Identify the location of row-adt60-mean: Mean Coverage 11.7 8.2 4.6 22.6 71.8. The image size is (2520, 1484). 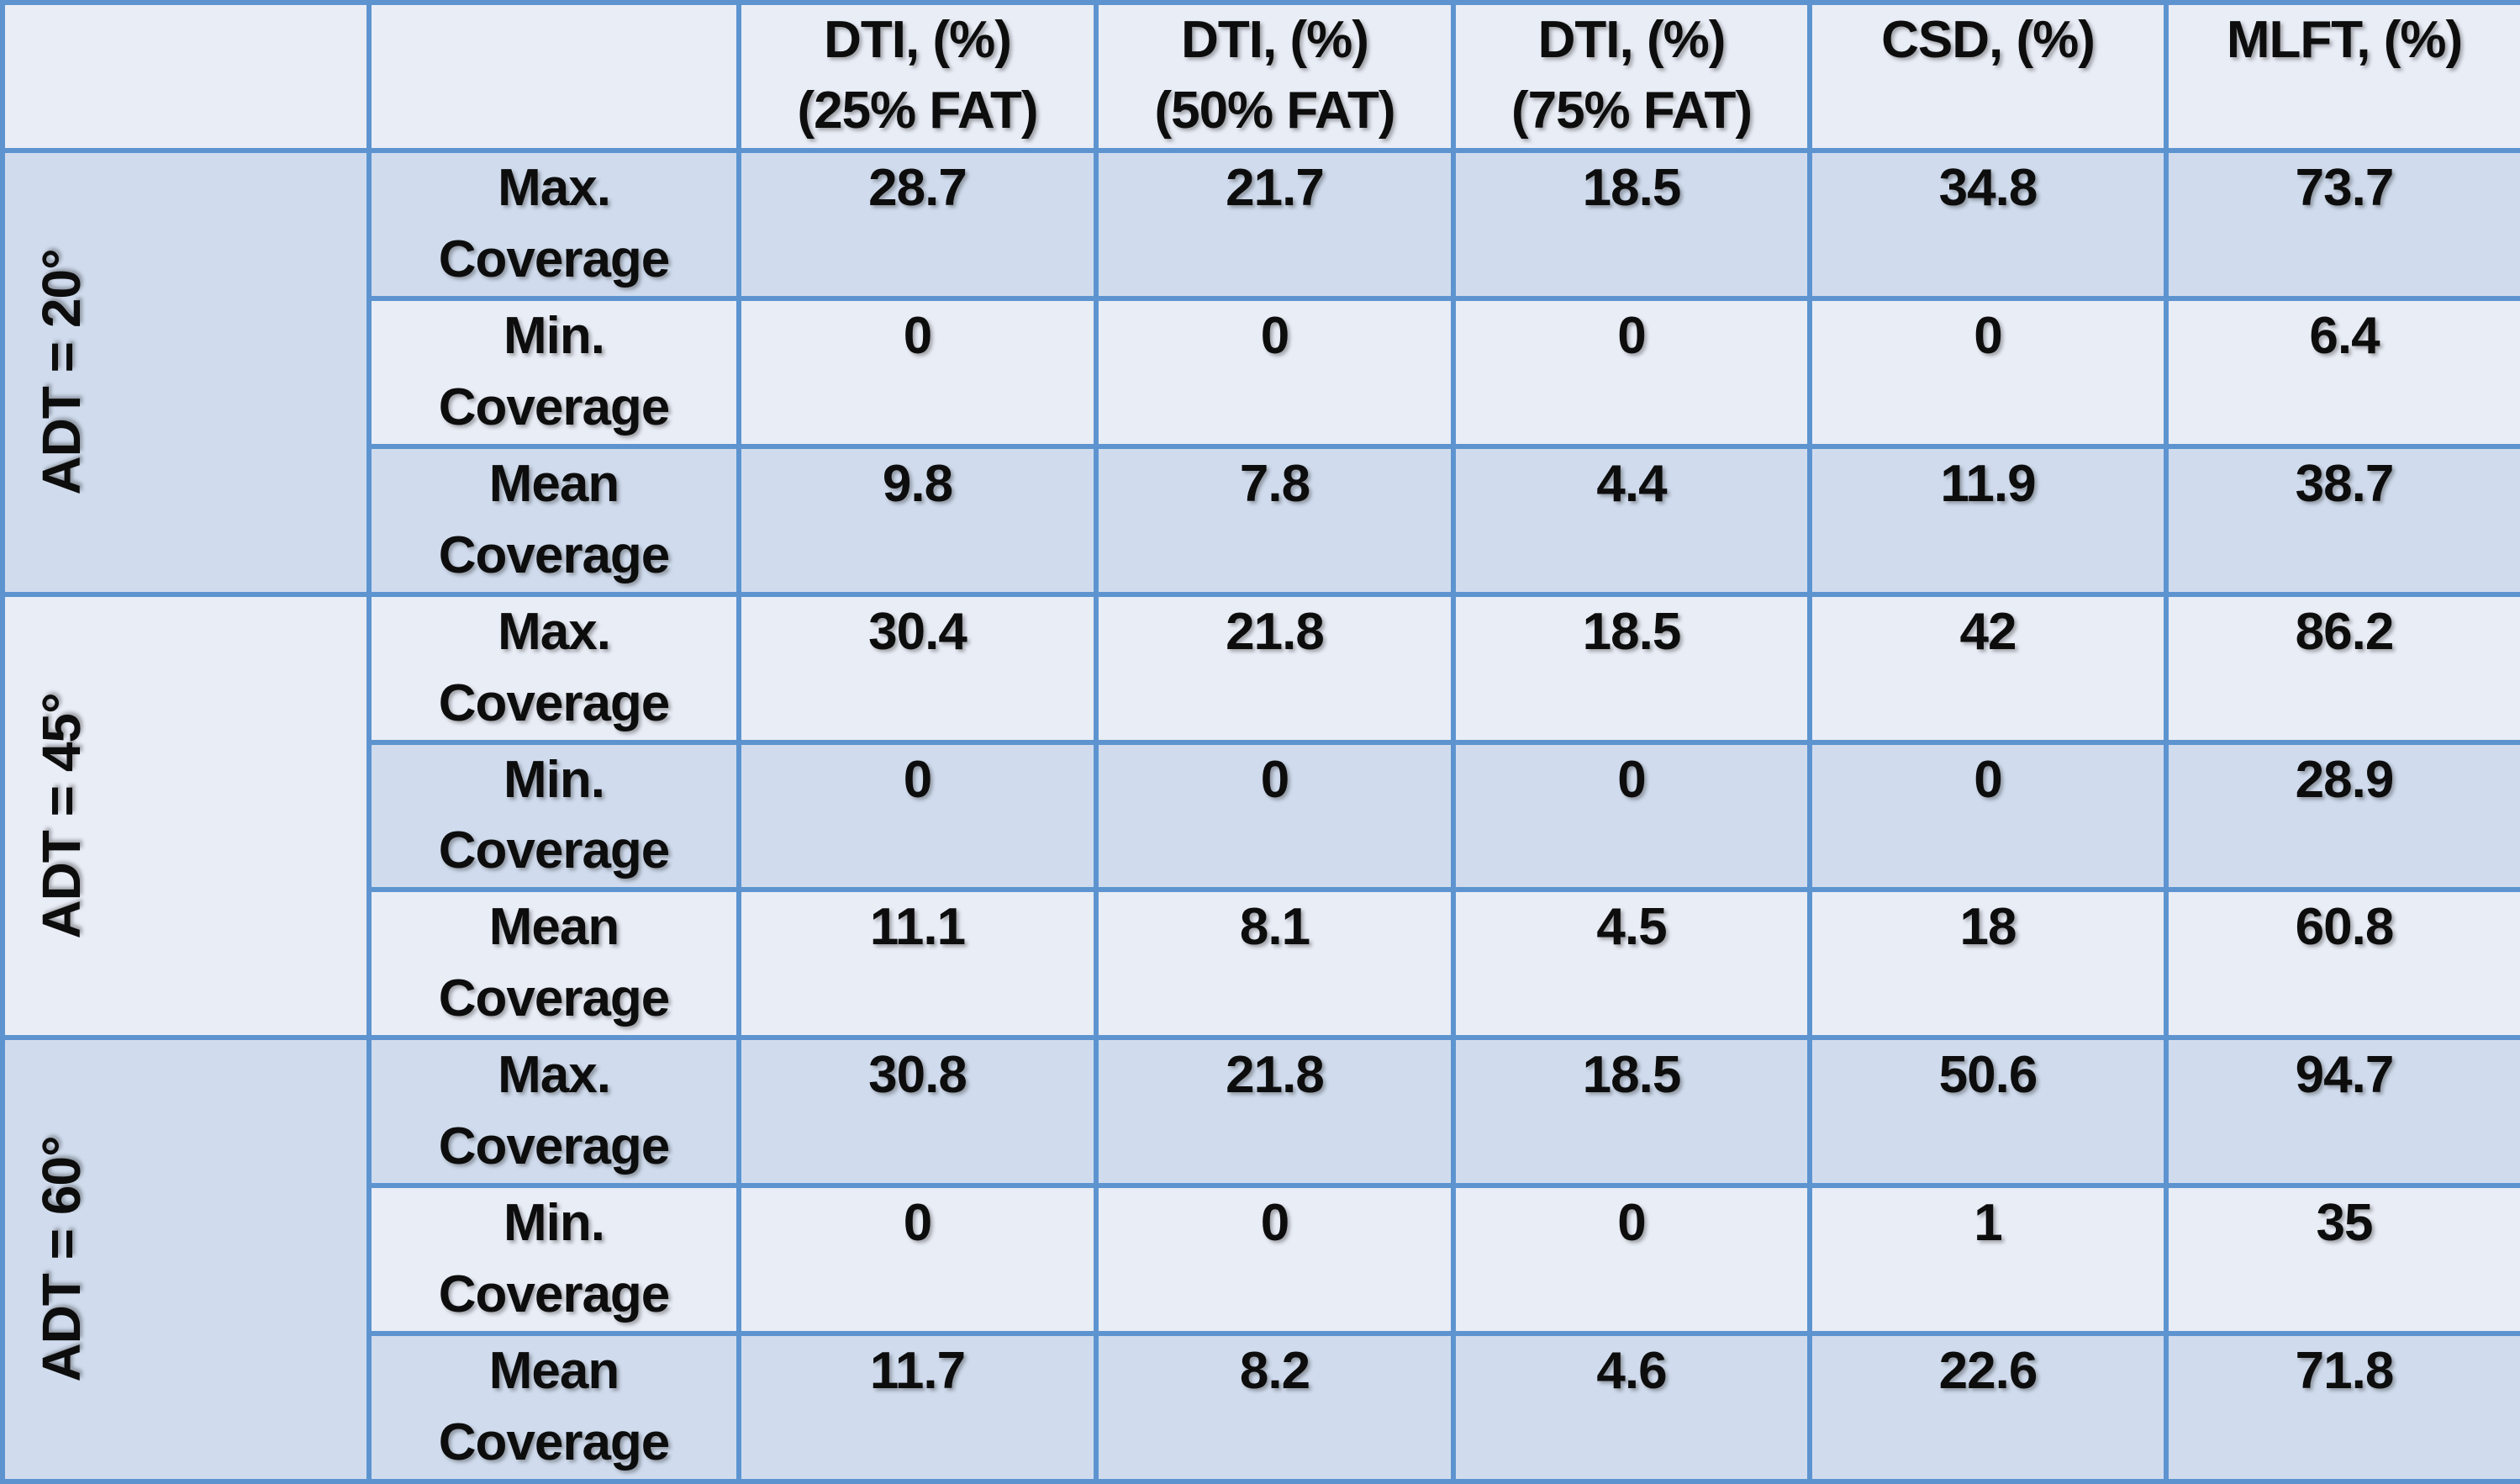
(1261, 1407).